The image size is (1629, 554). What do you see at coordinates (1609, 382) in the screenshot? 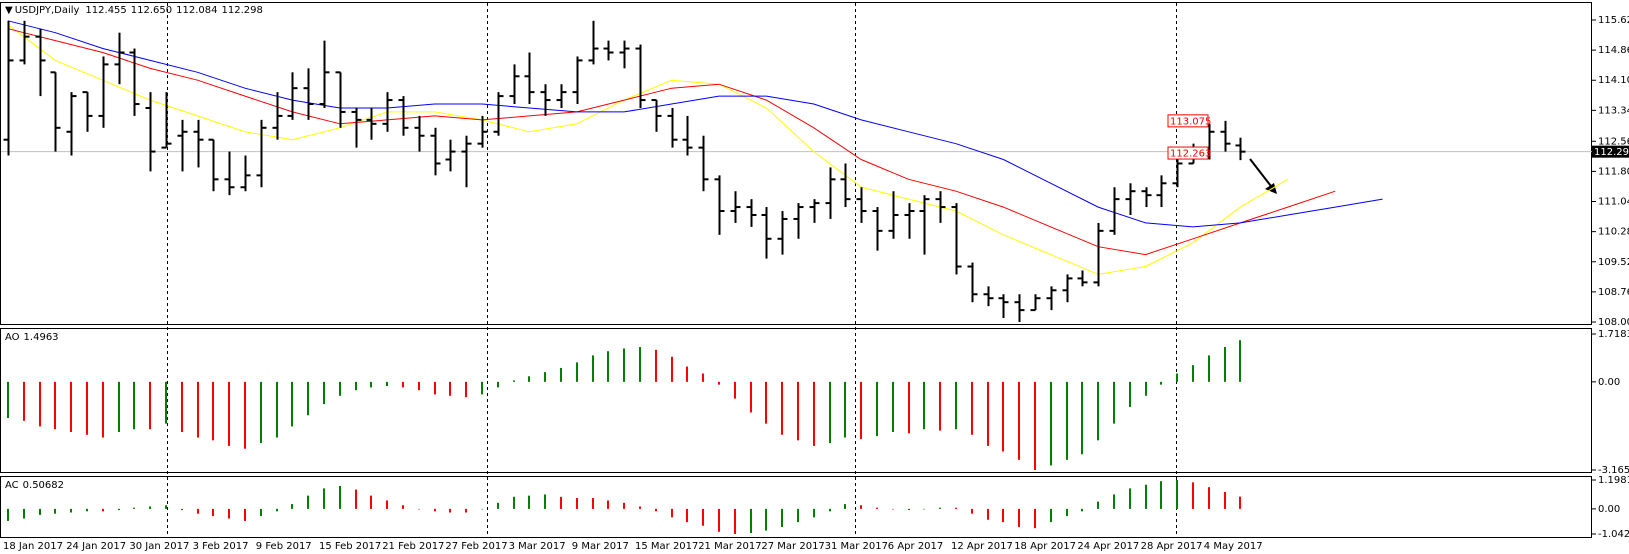
I see `y-tick-label: 0.00` at bounding box center [1609, 382].